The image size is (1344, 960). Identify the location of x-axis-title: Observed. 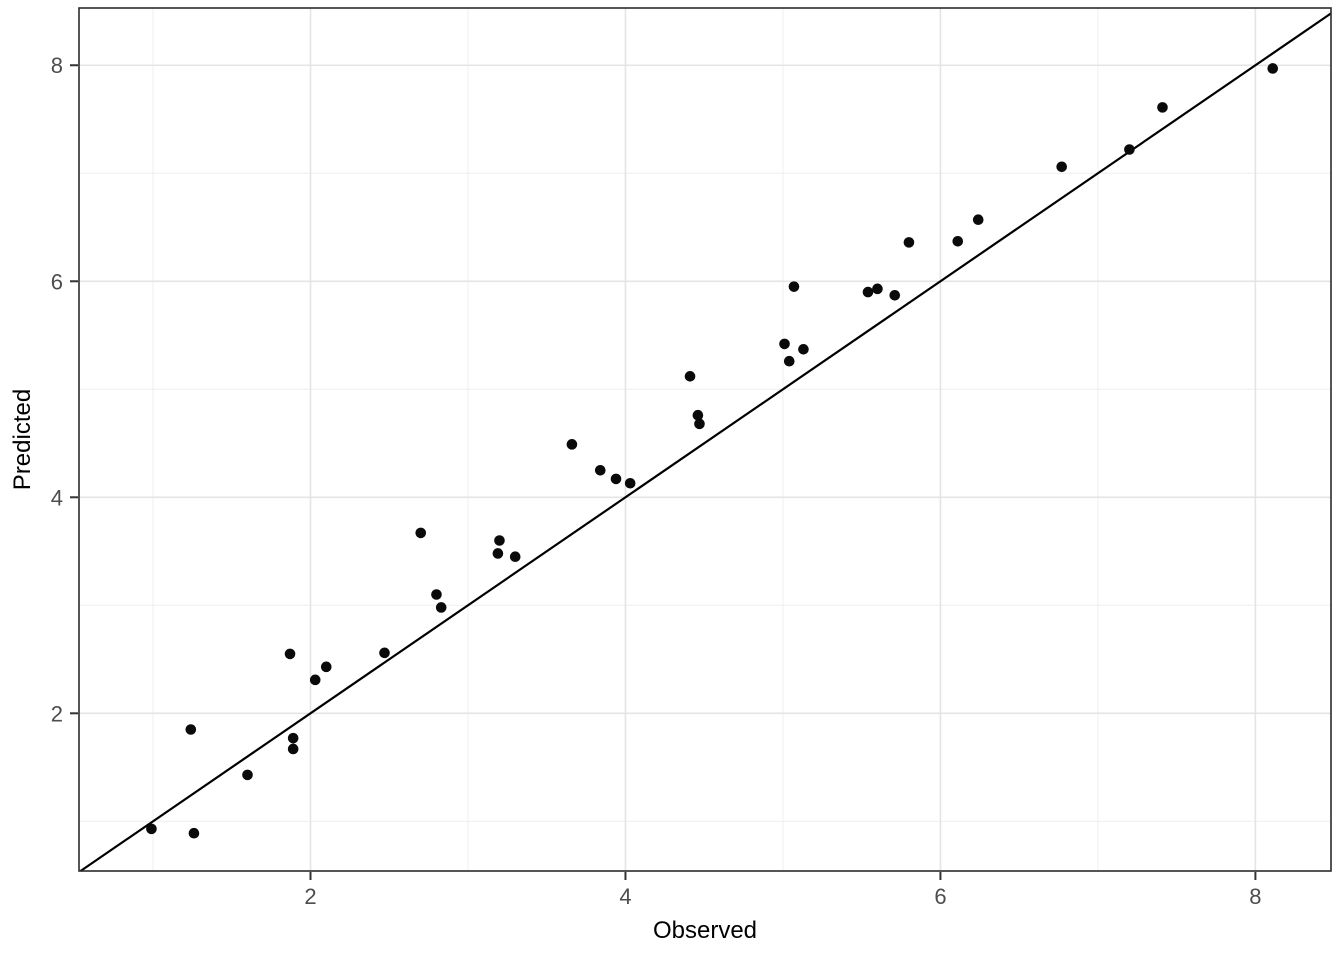
(705, 930).